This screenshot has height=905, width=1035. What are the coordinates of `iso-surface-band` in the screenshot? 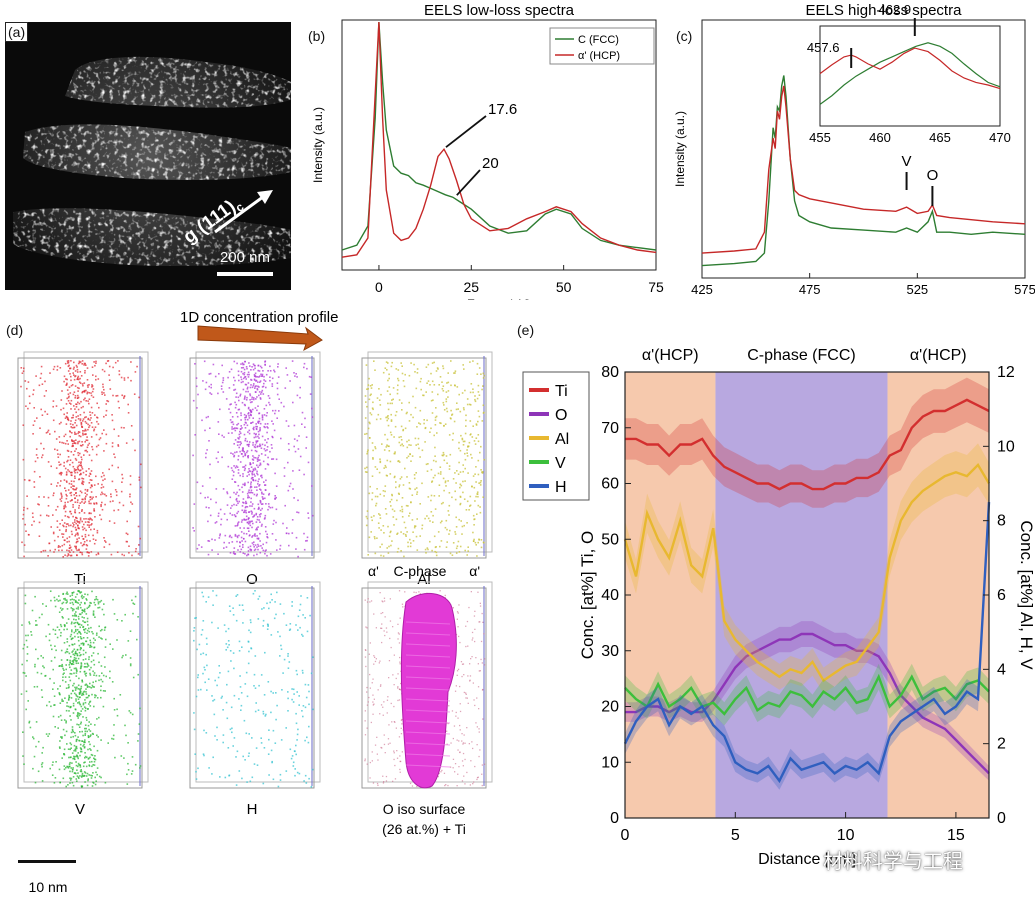 It's located at (428, 634).